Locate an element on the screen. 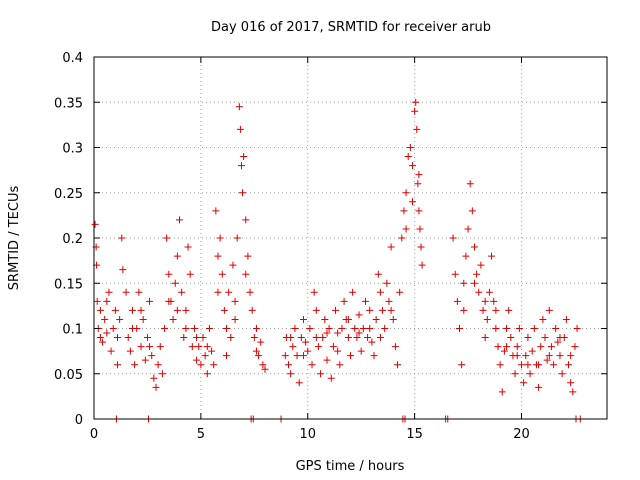 The image size is (640, 480). x-tick-label: 15 is located at coordinates (414, 434).